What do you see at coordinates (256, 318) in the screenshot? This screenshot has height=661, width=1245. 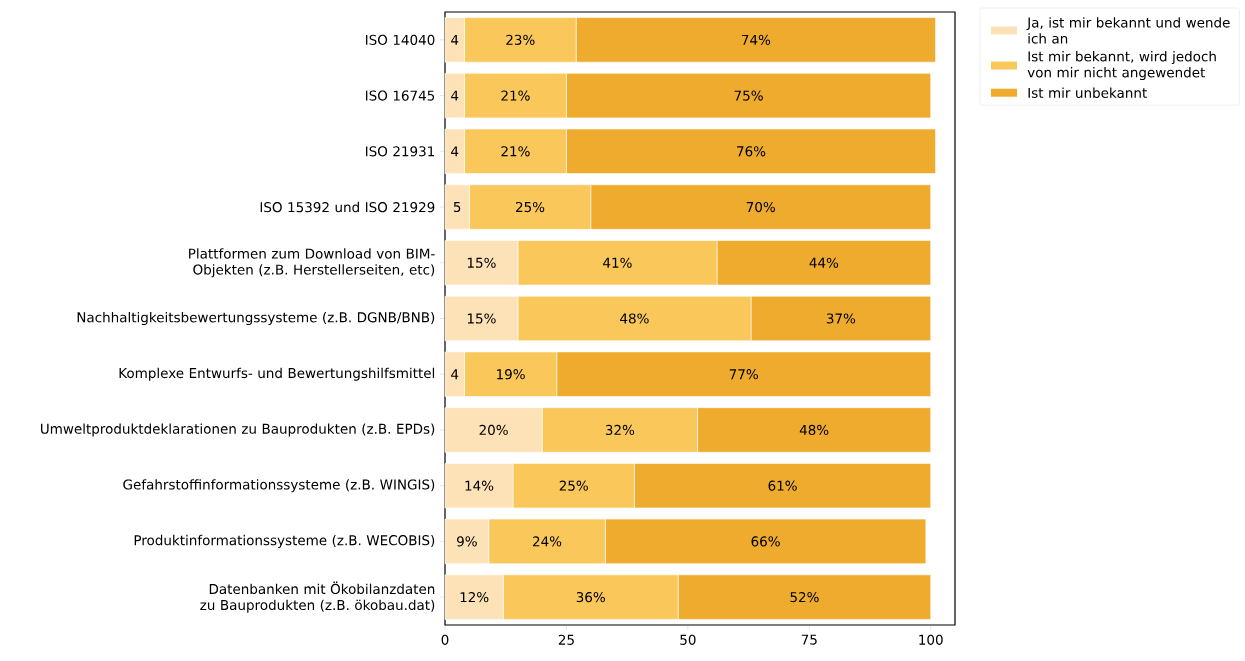 I see `y-tick-label: Nachhaltigkeitsbewertungssysteme (z.B. DGNB/BNB)` at bounding box center [256, 318].